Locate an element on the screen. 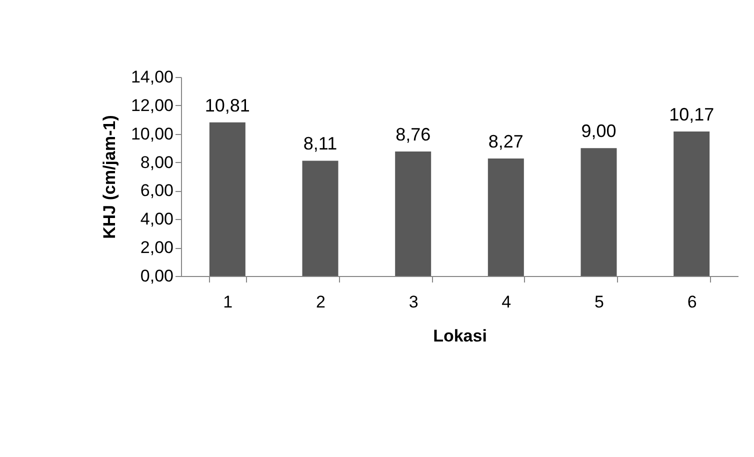 Image resolution: width=754 pixels, height=457 pixels. x-tick-label: 4 is located at coordinates (507, 302).